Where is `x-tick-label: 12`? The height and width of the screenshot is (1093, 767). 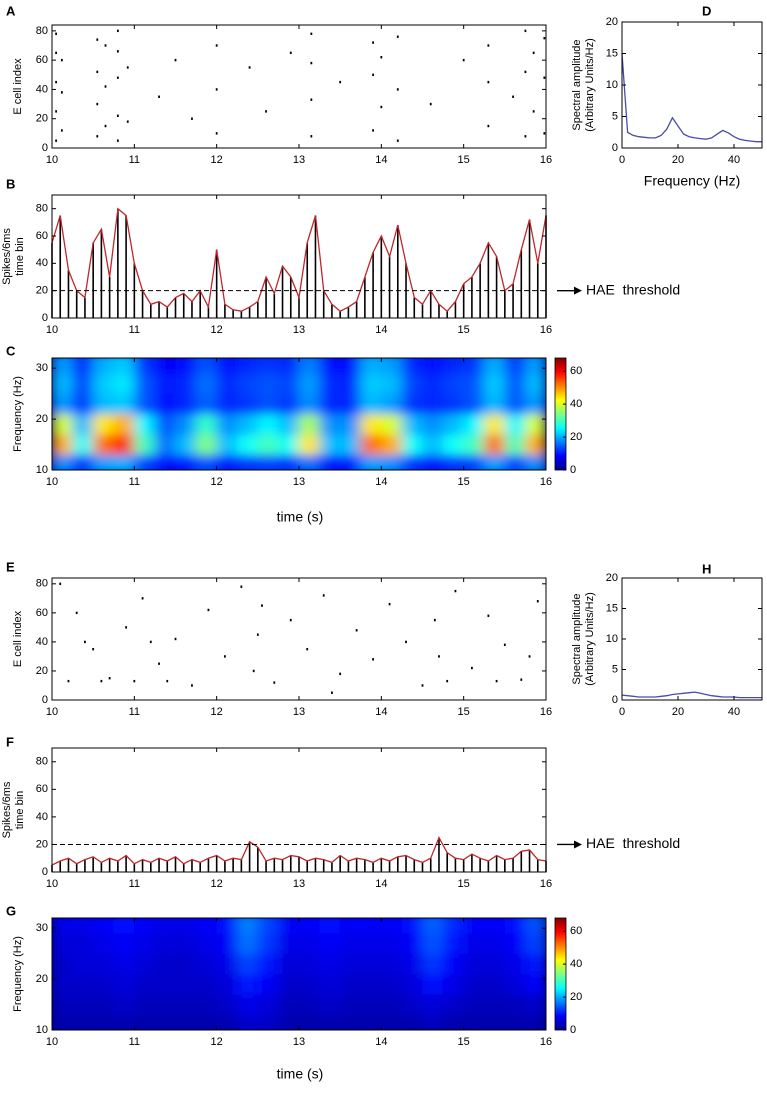 x-tick-label: 12 is located at coordinates (217, 160).